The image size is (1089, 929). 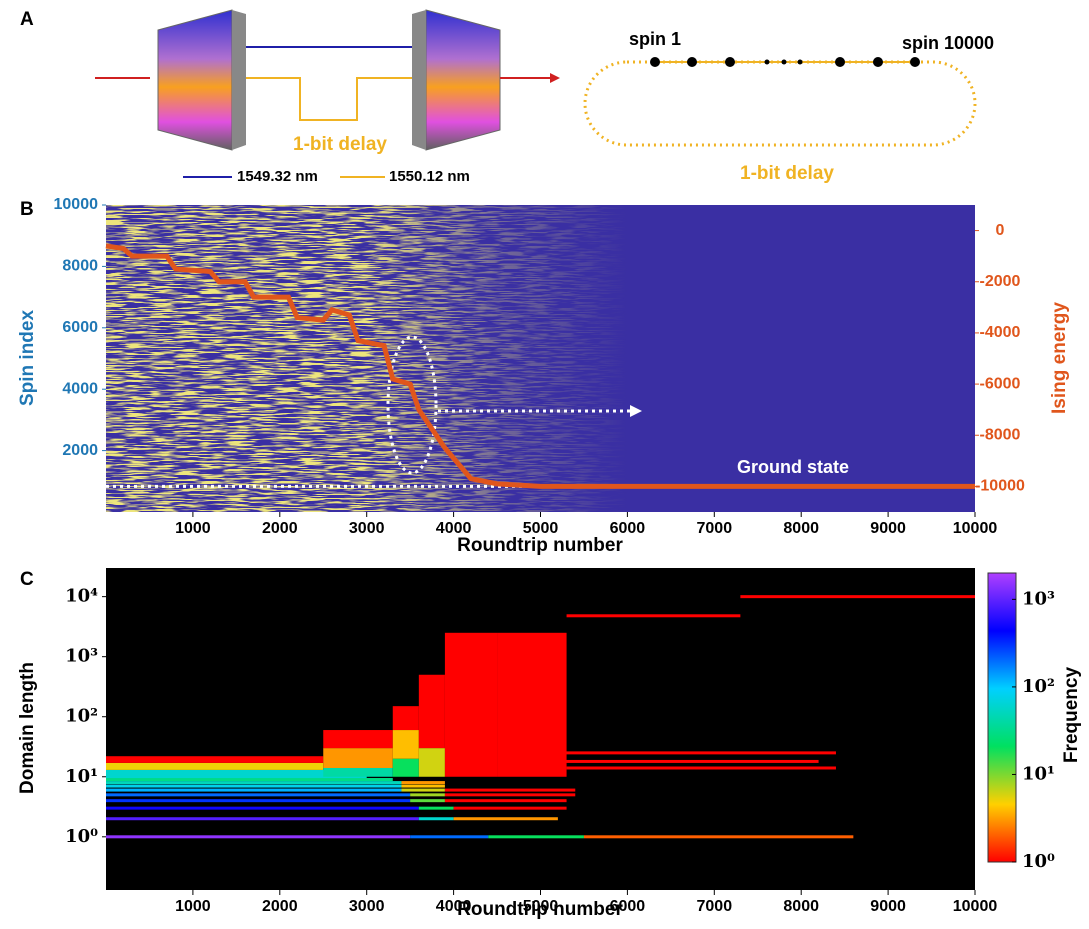 What do you see at coordinates (1038, 861) in the screenshot?
I see `colorbar-tick-label: 10⁰` at bounding box center [1038, 861].